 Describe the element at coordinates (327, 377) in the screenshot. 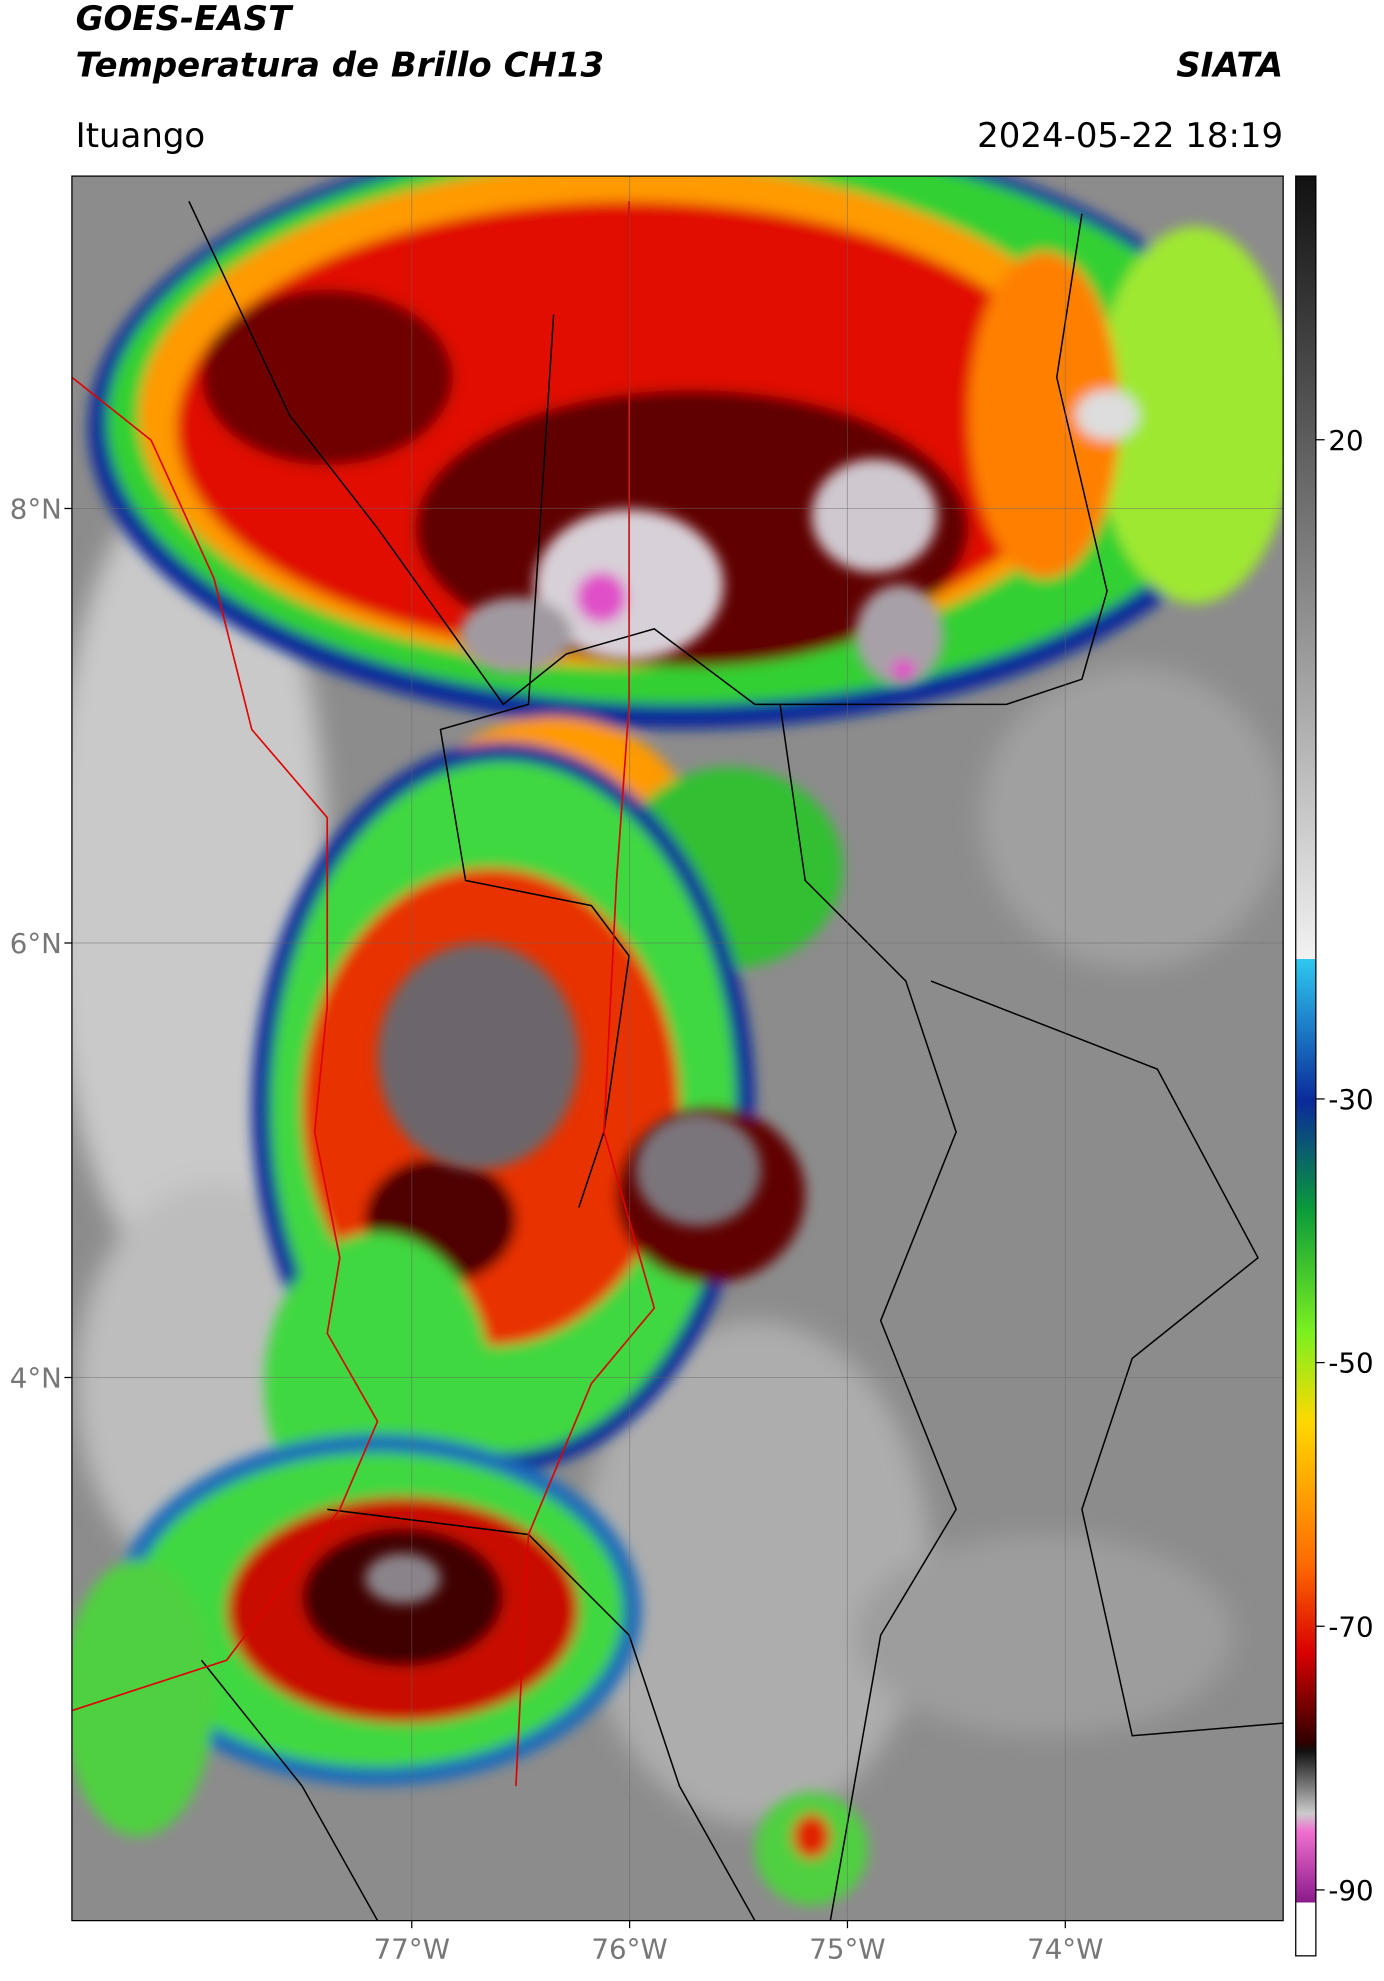

I see `storm-dark` at that location.